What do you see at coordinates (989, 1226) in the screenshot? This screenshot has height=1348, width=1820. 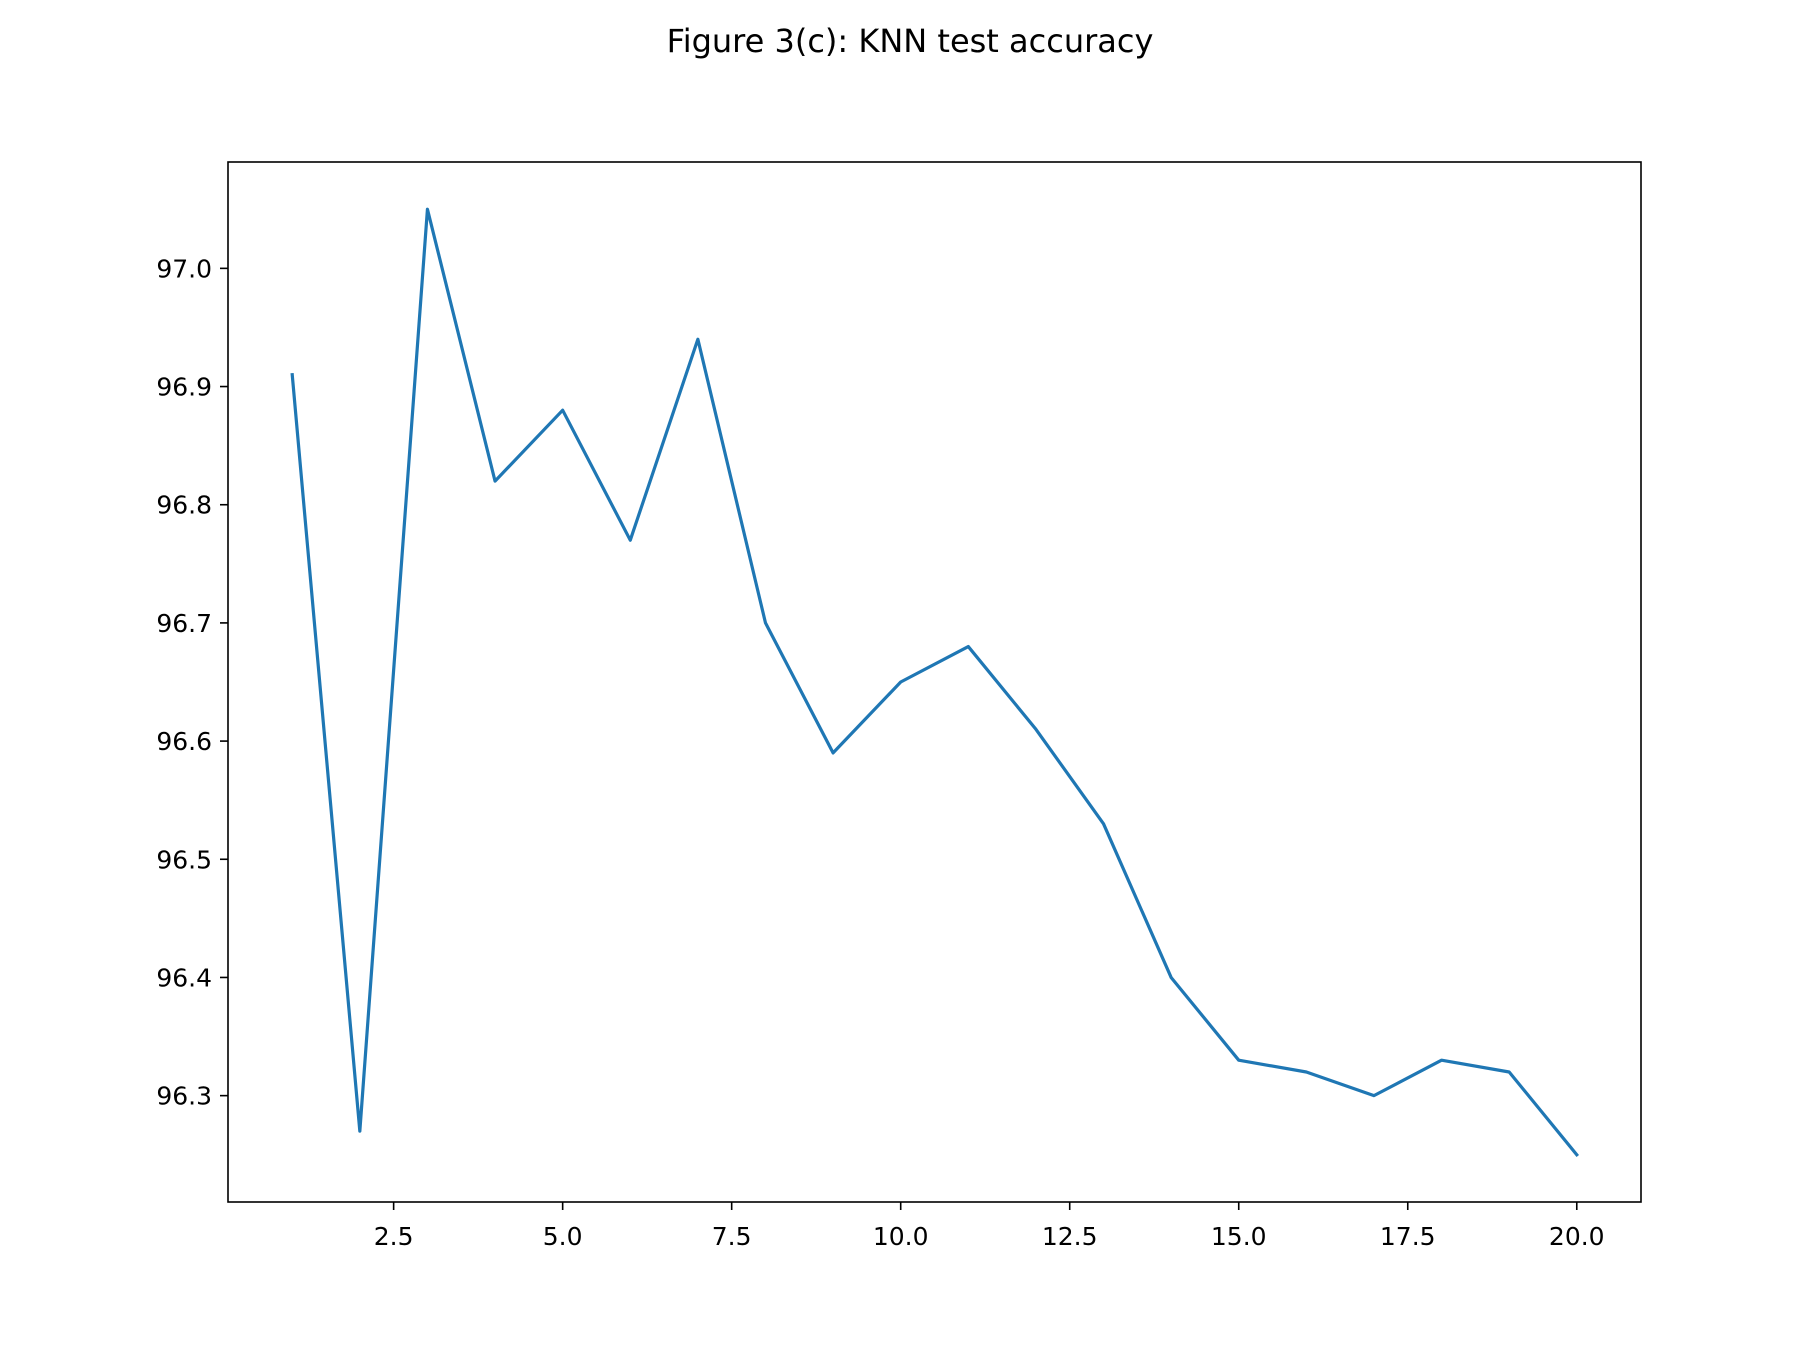 I see `x-axis: 2.5 5.0 7.5 10.0 12.5 15.0 17.5 20.0` at bounding box center [989, 1226].